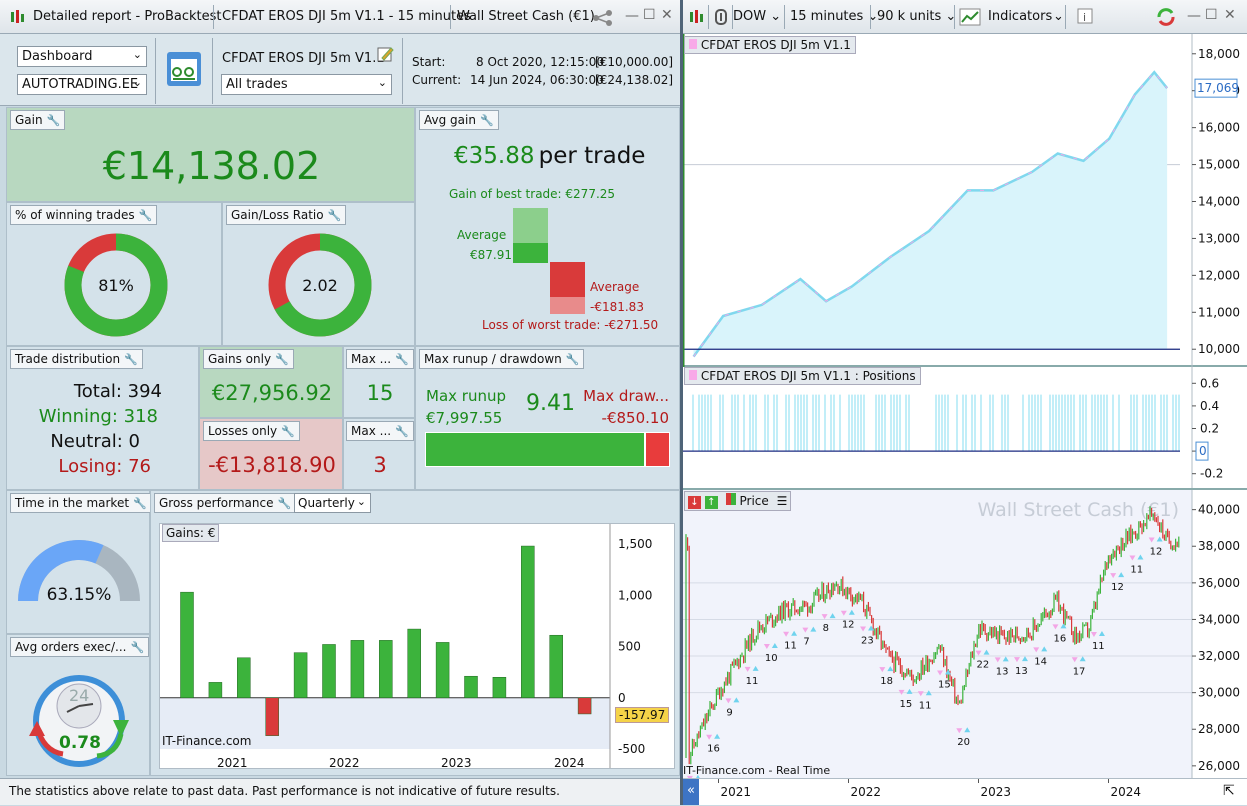 The height and width of the screenshot is (806, 1247). I want to click on avg-orders-header: Avg orders exec/... 🔧, so click(80, 647).